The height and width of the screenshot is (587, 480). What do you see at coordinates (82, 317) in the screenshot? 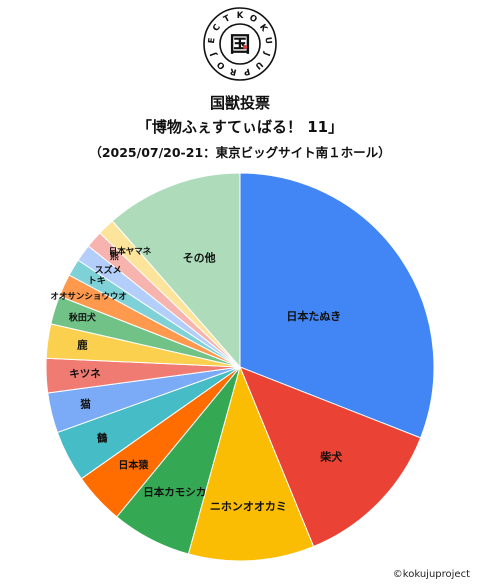
I see `slice-label: 秋田犬` at bounding box center [82, 317].